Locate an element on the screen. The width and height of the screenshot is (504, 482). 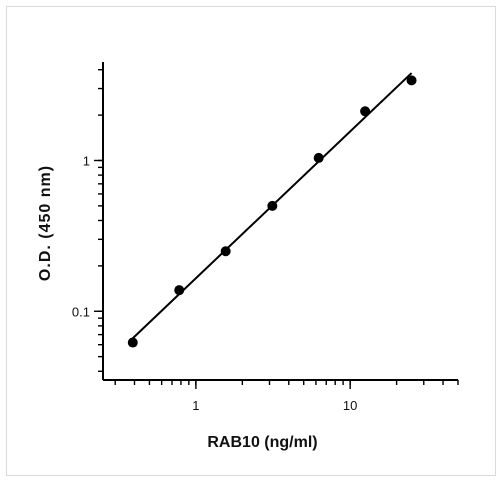
x-axis-label: RAB10 (ng/ml) is located at coordinates (262, 442).